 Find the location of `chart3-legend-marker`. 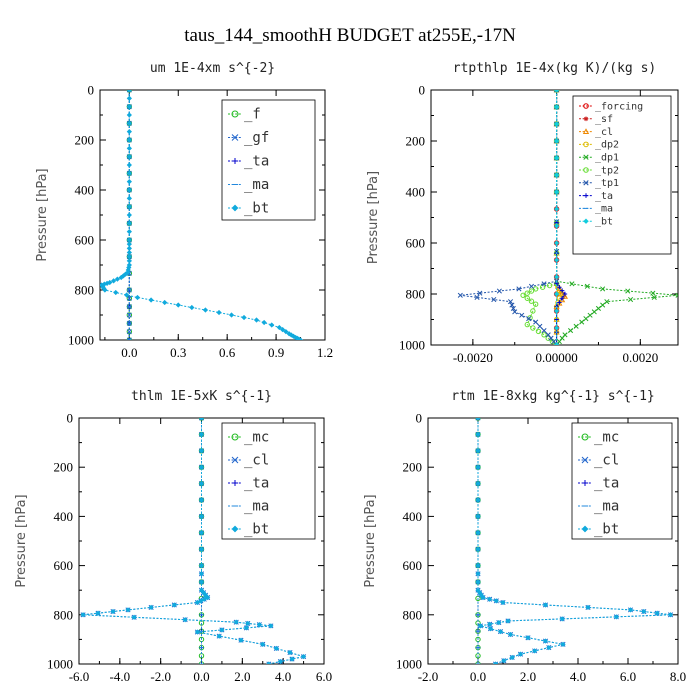

chart3-legend-marker is located at coordinates (235, 460).